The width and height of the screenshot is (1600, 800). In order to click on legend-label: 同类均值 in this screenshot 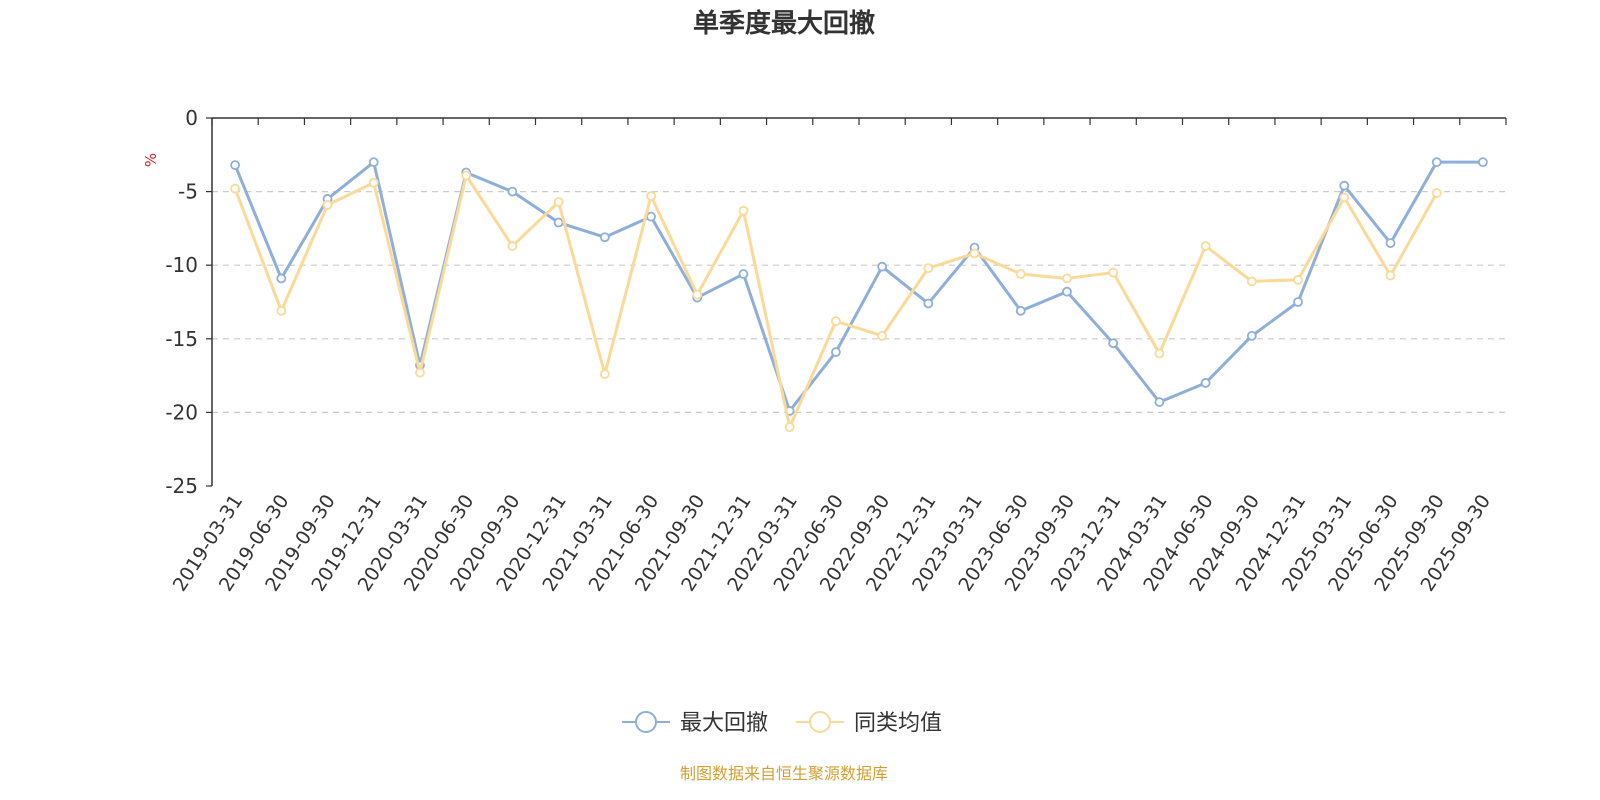, I will do `click(898, 723)`.